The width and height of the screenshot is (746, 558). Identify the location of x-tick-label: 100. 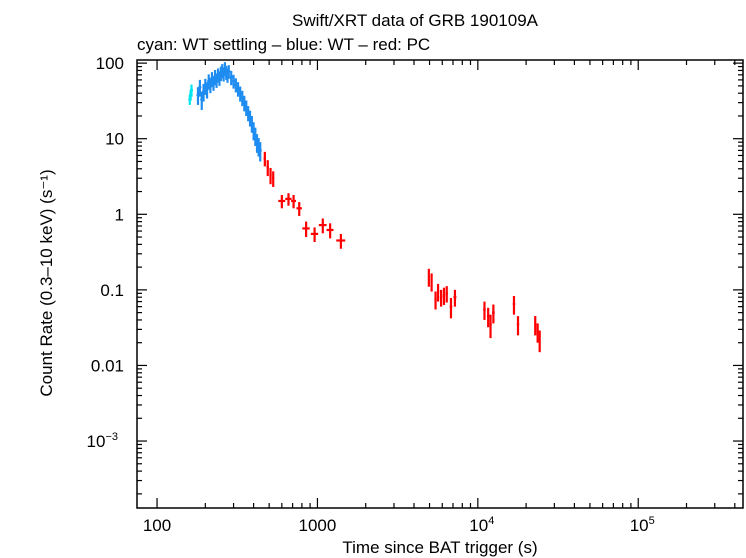
(157, 525).